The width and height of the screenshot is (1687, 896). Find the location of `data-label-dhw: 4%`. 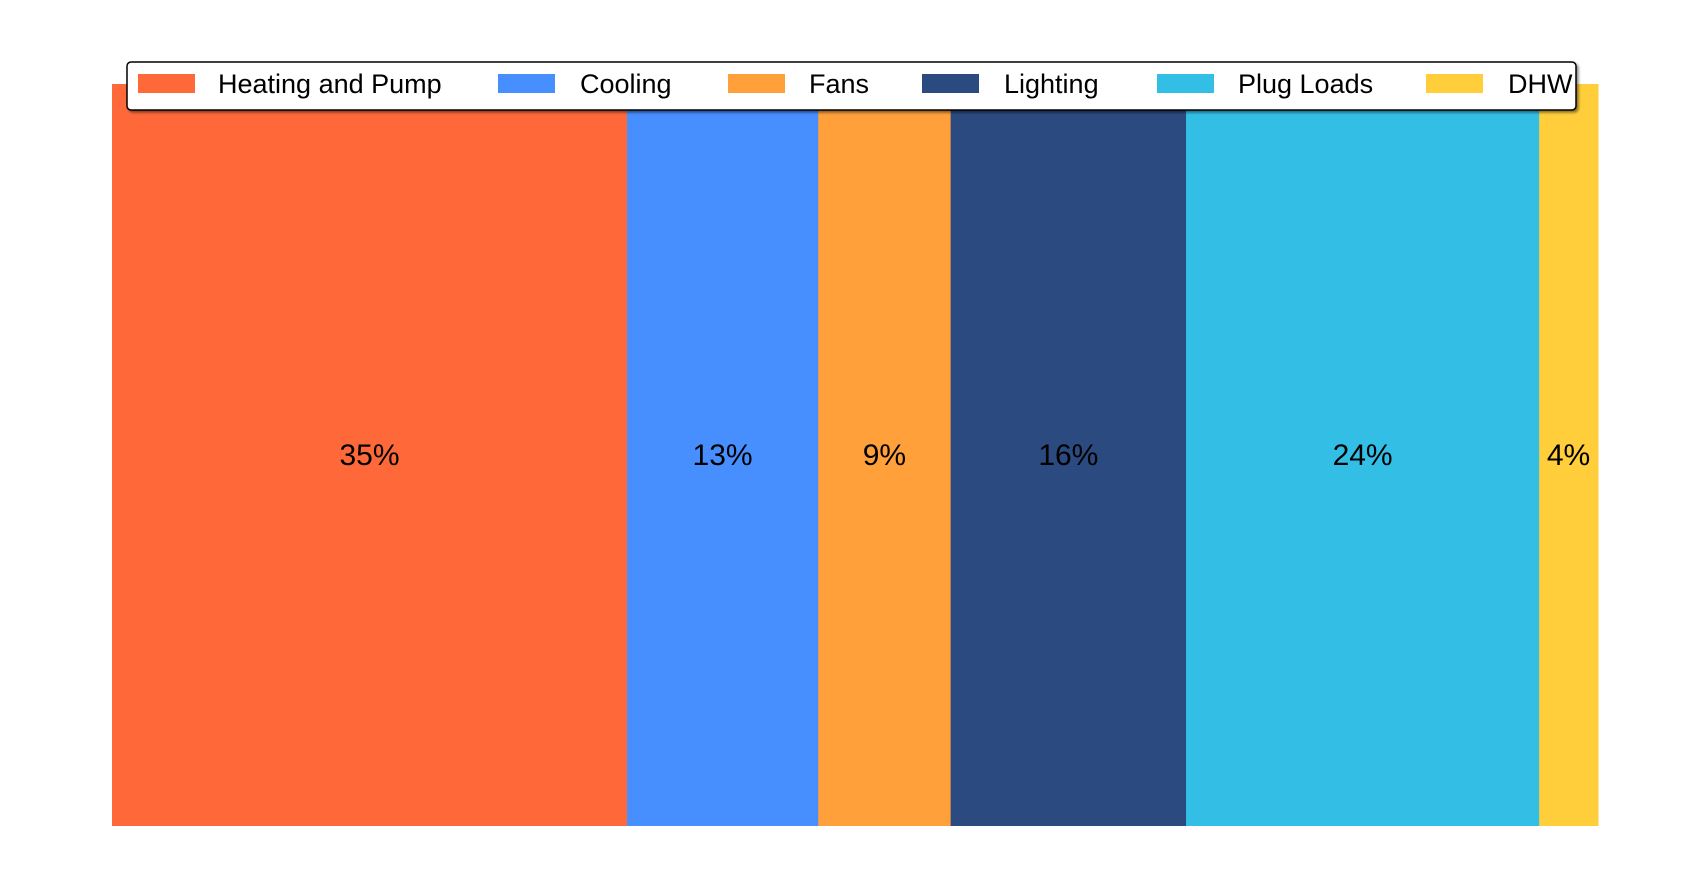

data-label-dhw: 4% is located at coordinates (1568, 455).